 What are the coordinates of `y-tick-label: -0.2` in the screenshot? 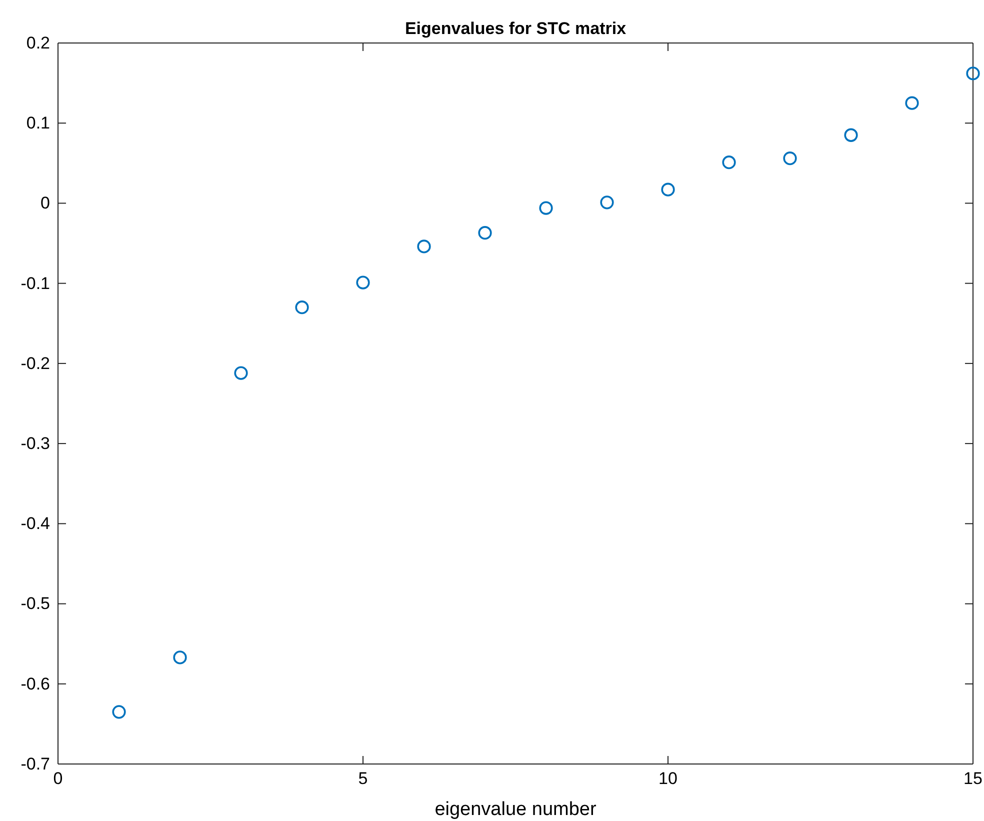 It's located at (35, 363).